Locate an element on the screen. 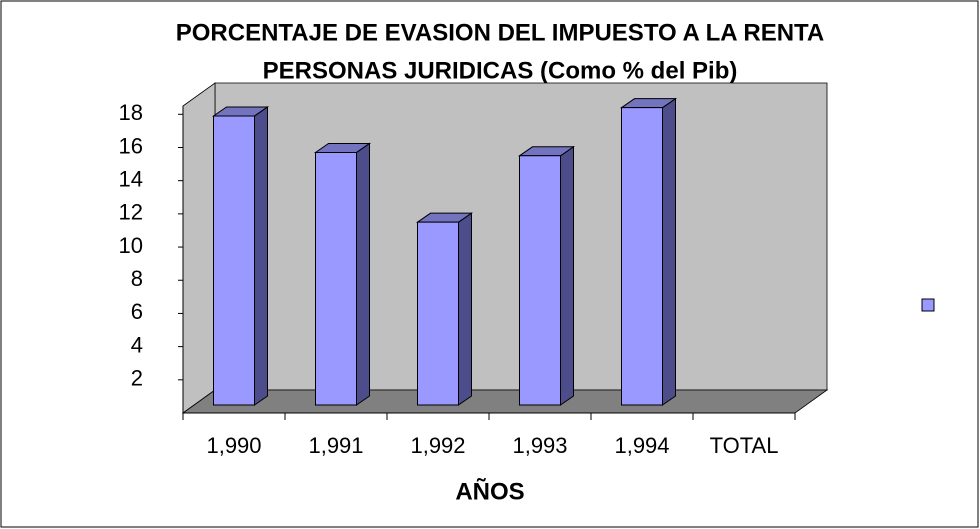 This screenshot has width=980, height=529. y-tick-label: 12 is located at coordinates (131, 212).